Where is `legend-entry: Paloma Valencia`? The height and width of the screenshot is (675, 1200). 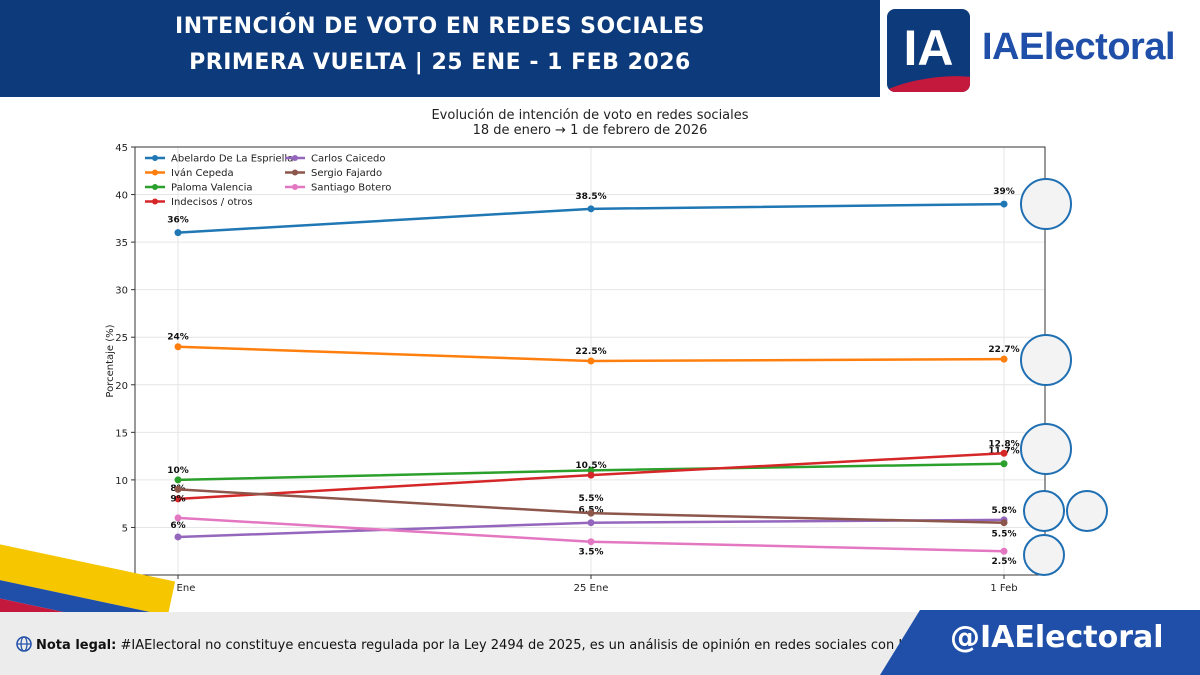 legend-entry: Paloma Valencia is located at coordinates (212, 188).